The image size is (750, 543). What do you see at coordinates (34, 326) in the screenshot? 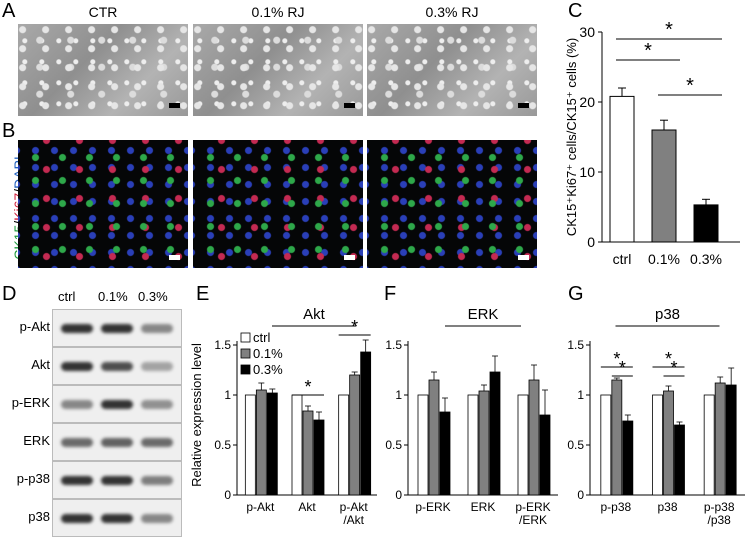
I see `blot-row-label: p-Akt` at bounding box center [34, 326].